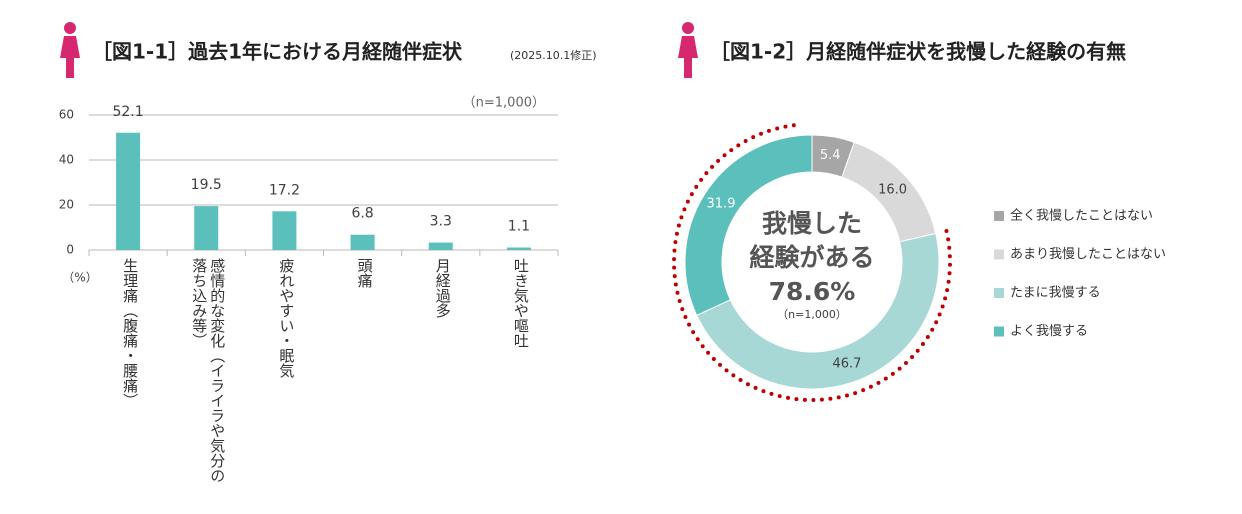 This screenshot has width=1242, height=514. I want to click on legend-label: たまに我慢する, so click(1055, 293).